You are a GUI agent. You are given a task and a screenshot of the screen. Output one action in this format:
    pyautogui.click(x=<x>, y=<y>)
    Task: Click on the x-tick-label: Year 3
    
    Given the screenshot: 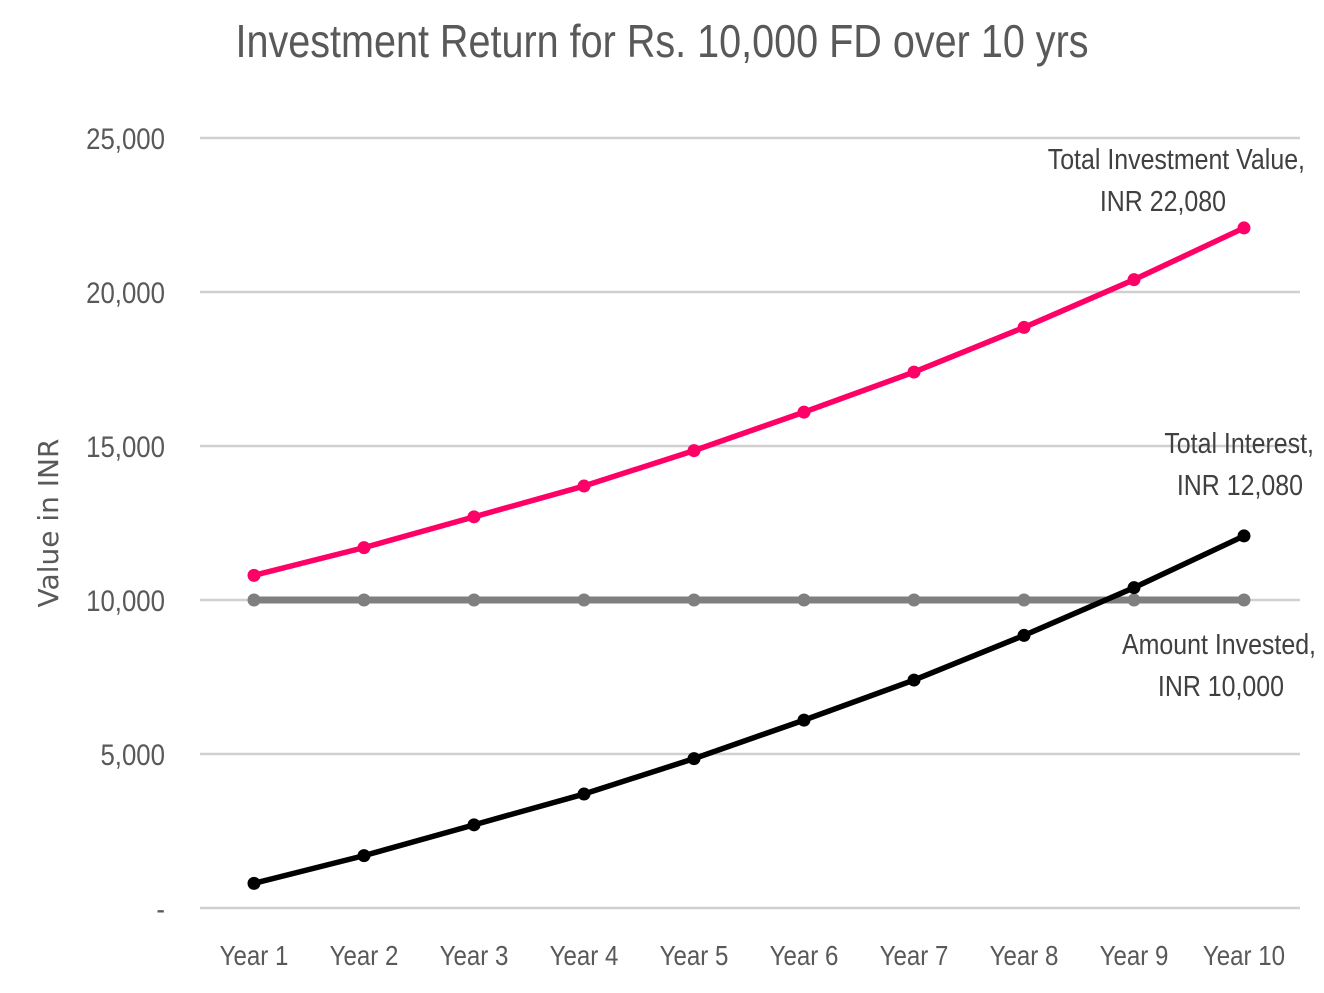 What is the action you would take?
    pyautogui.click(x=474, y=955)
    